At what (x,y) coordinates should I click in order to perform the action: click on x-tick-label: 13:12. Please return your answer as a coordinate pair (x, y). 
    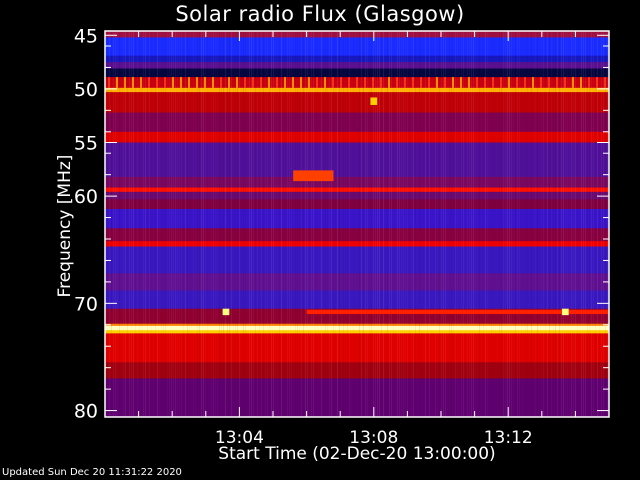
    Looking at the image, I should click on (508, 438).